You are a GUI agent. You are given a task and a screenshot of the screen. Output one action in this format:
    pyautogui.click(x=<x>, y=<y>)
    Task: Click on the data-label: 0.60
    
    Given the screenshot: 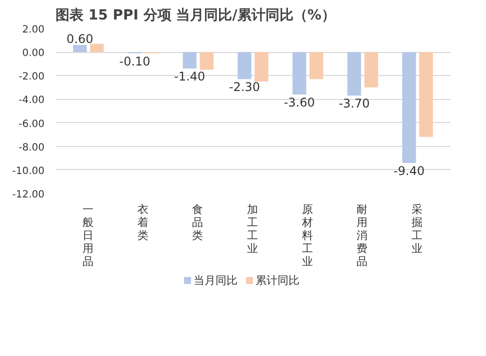 What is the action you would take?
    pyautogui.click(x=80, y=39)
    